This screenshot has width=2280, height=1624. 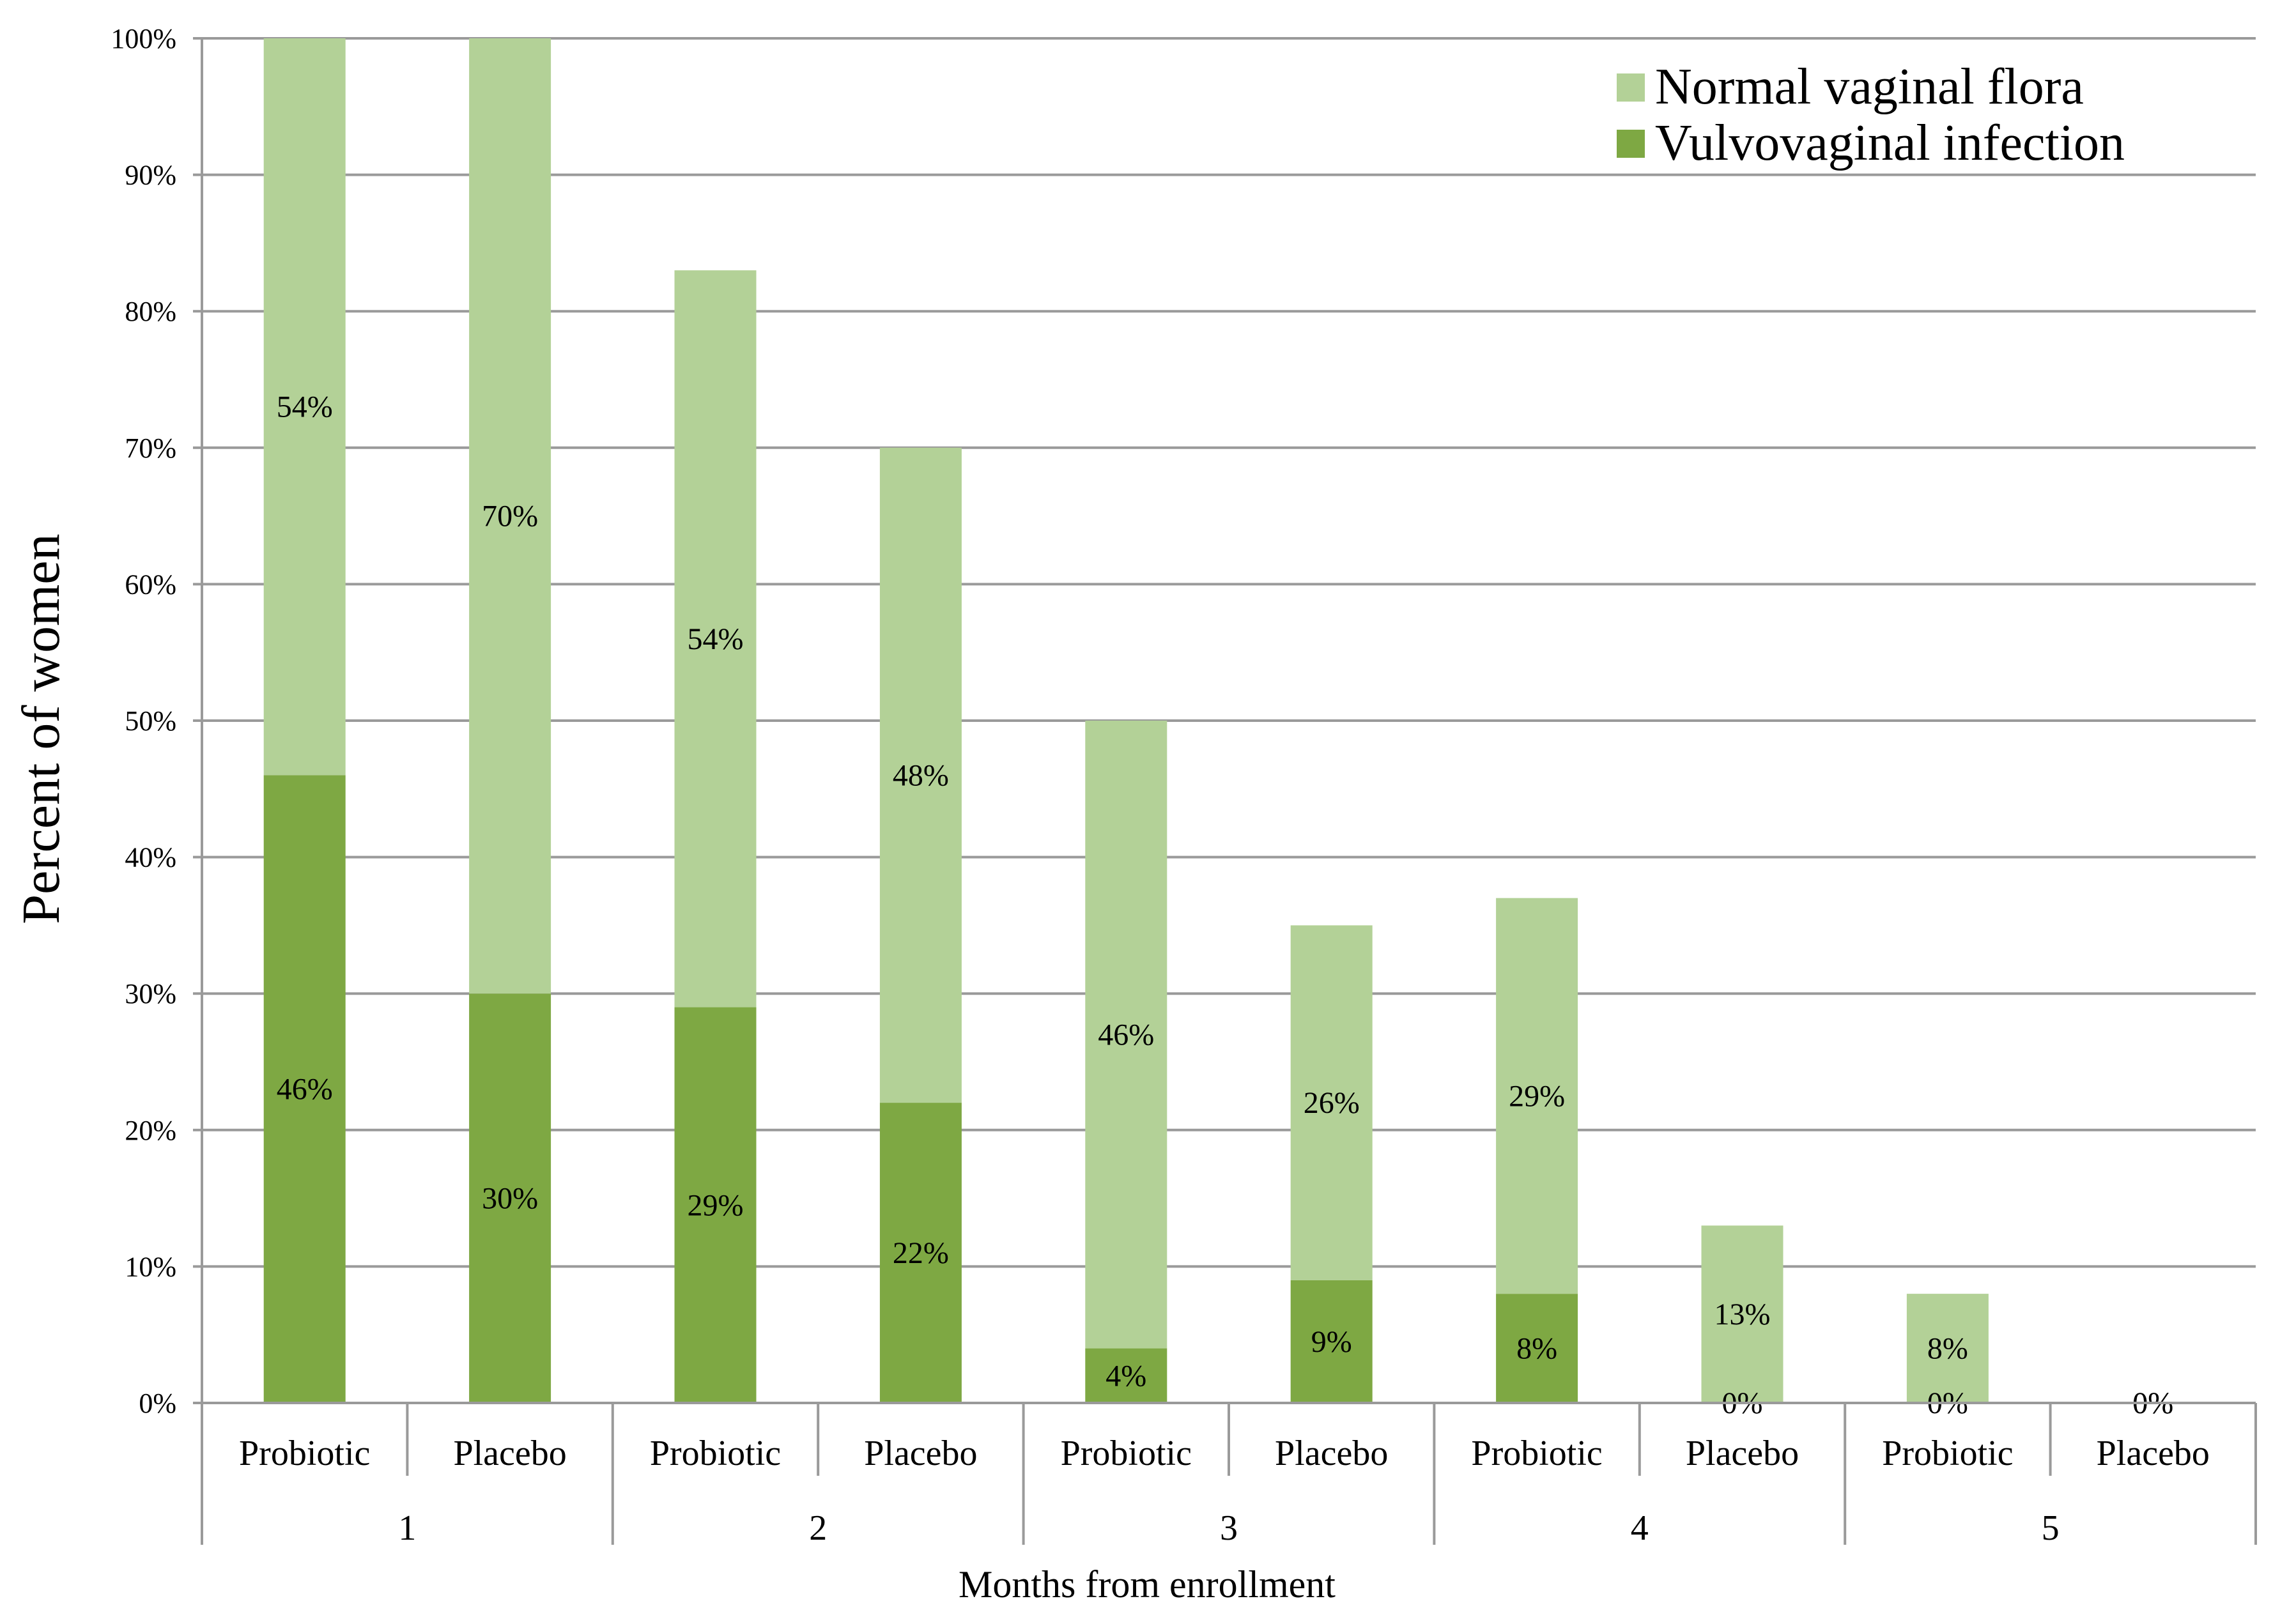 I want to click on x-group-label: 5, so click(x=2051, y=1528).